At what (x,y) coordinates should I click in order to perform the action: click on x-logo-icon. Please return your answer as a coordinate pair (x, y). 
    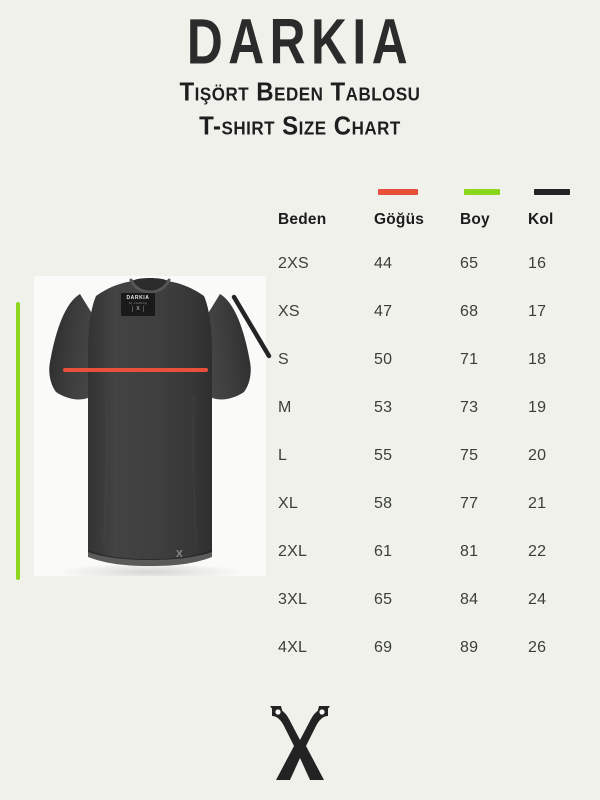
    Looking at the image, I should click on (300, 743).